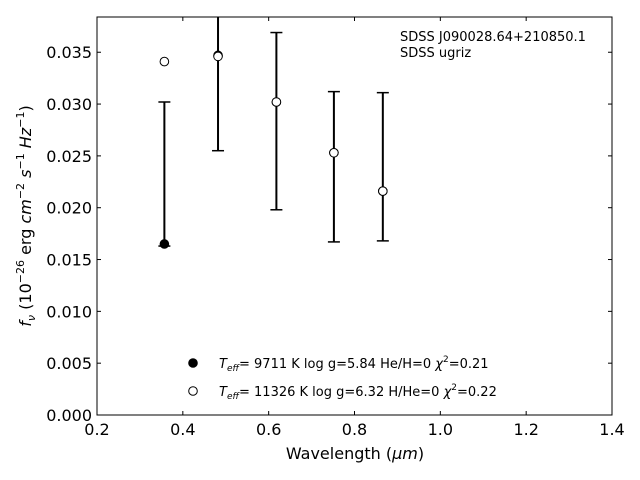 This screenshot has height=480, width=640. I want to click on x-tick-label: 0.6, so click(268, 429).